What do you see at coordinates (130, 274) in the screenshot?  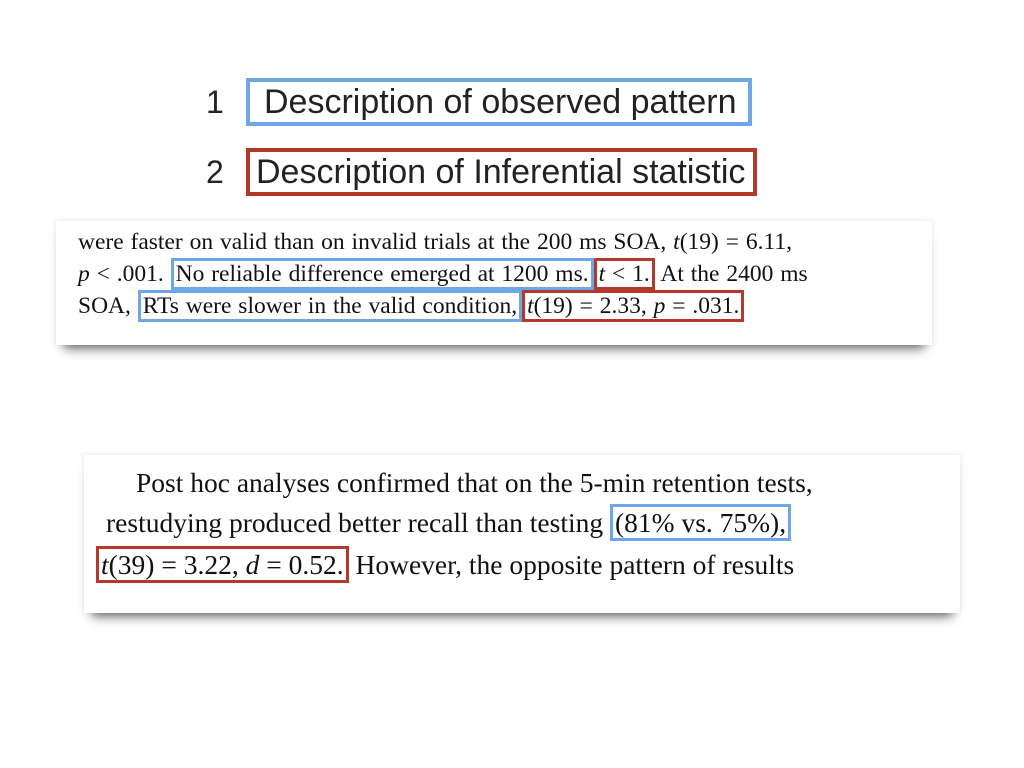 I see `text-span: < .001.` at bounding box center [130, 274].